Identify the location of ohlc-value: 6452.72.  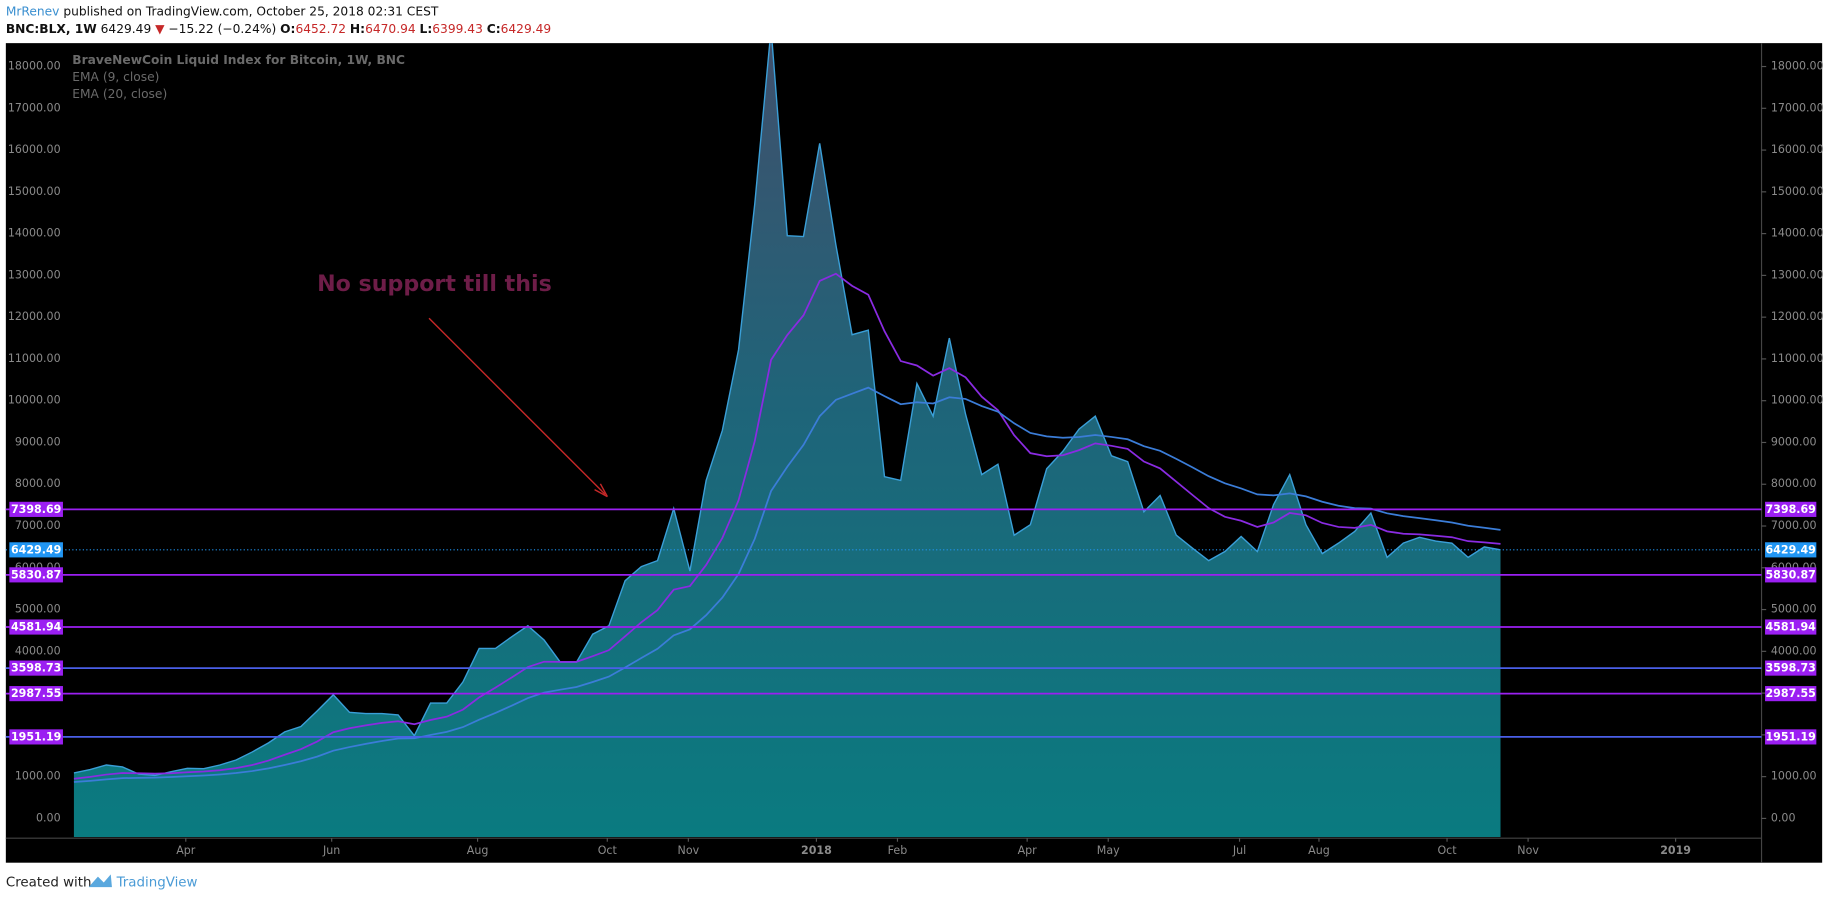
(320, 29).